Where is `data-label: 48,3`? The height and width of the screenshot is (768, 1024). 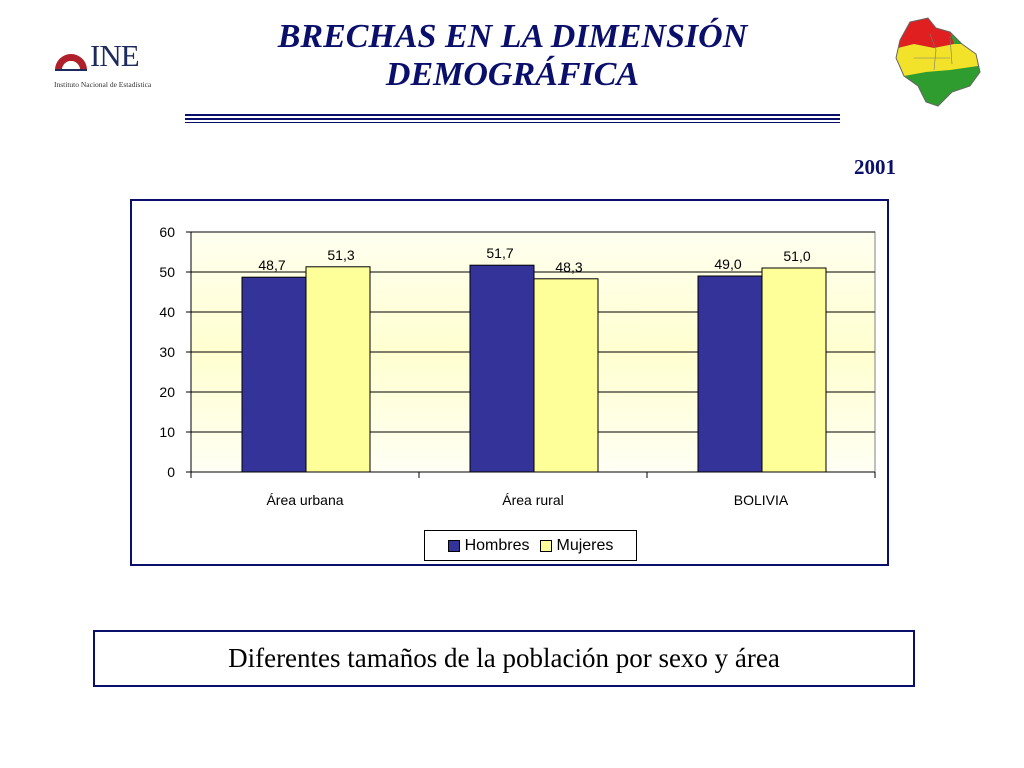
data-label: 48,3 is located at coordinates (568, 267).